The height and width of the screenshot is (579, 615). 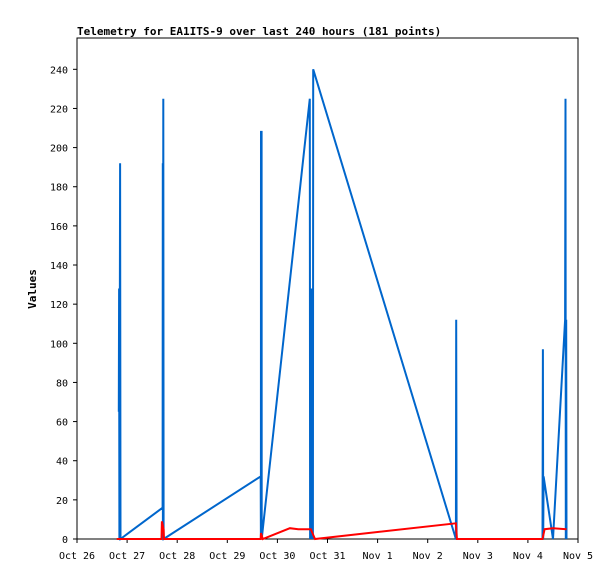 I want to click on y-tick-label: 100, so click(x=59, y=344).